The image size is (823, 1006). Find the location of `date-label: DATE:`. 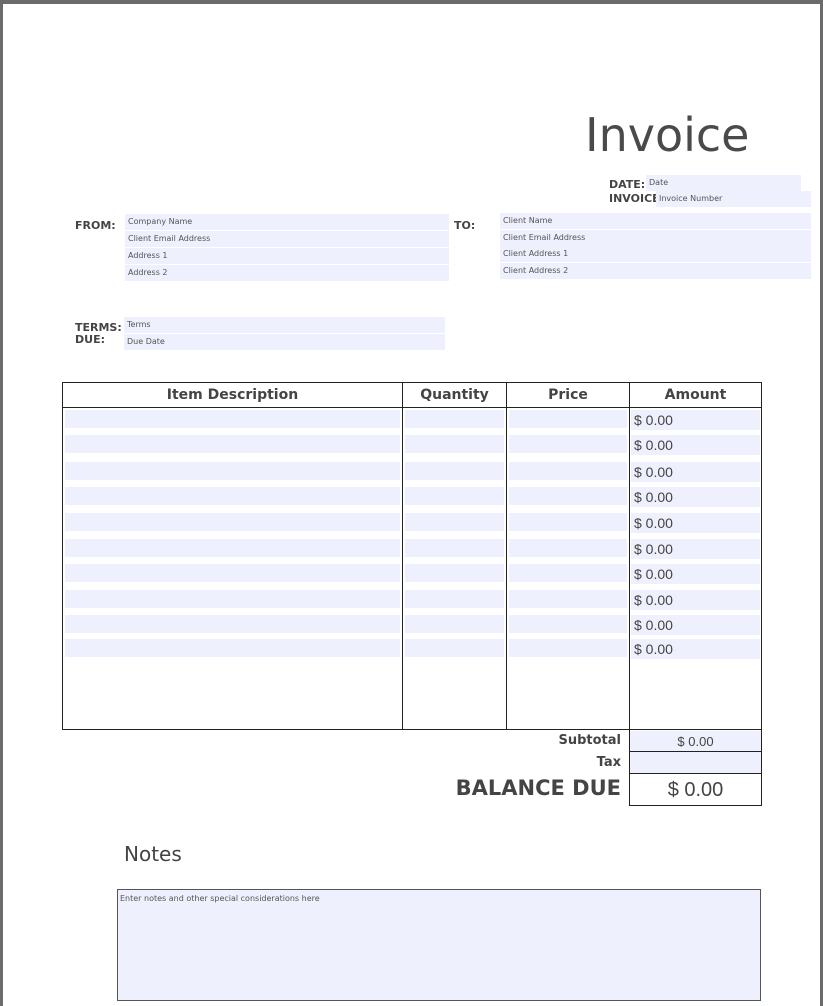

date-label: DATE: is located at coordinates (627, 184).